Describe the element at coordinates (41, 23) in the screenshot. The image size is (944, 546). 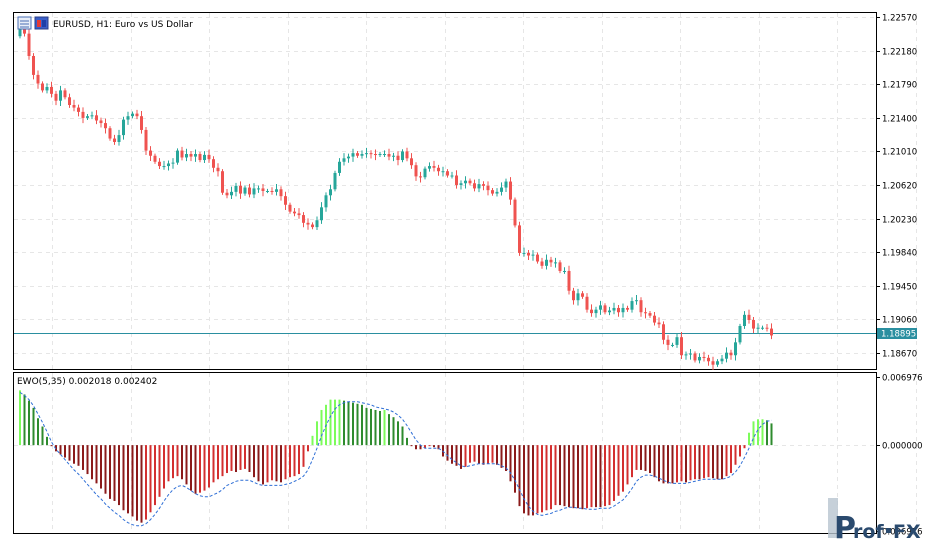
I see `one-click-trading-icon` at that location.